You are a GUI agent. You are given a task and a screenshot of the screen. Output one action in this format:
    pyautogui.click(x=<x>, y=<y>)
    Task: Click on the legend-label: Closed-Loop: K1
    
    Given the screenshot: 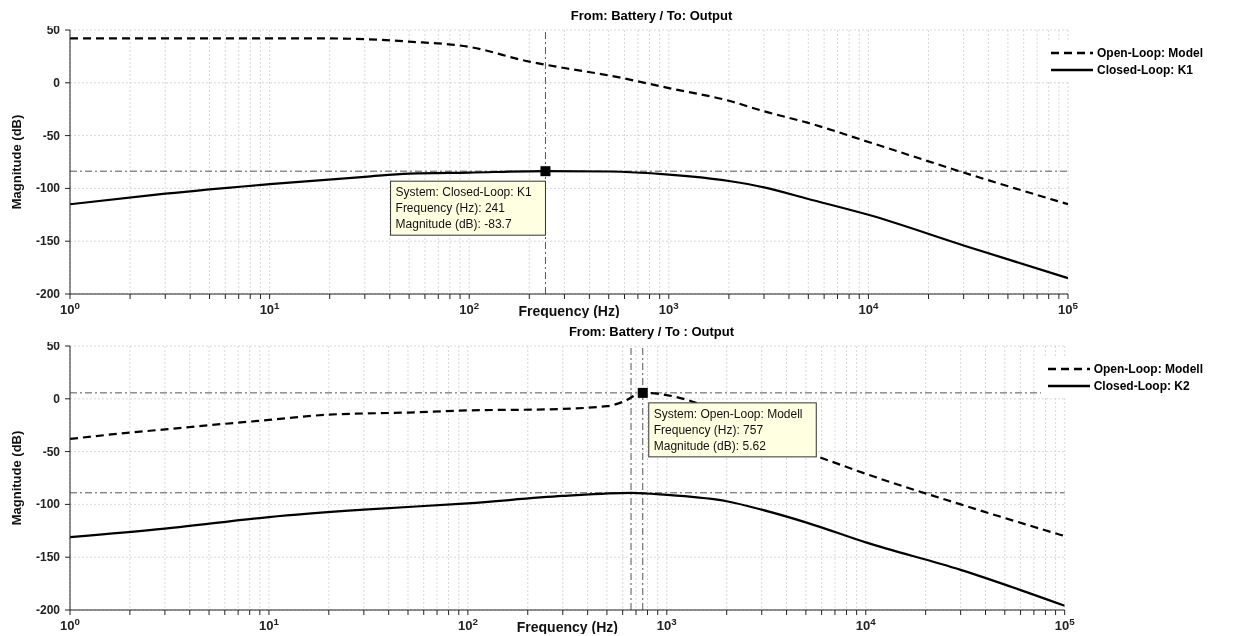 What is the action you would take?
    pyautogui.click(x=1145, y=69)
    